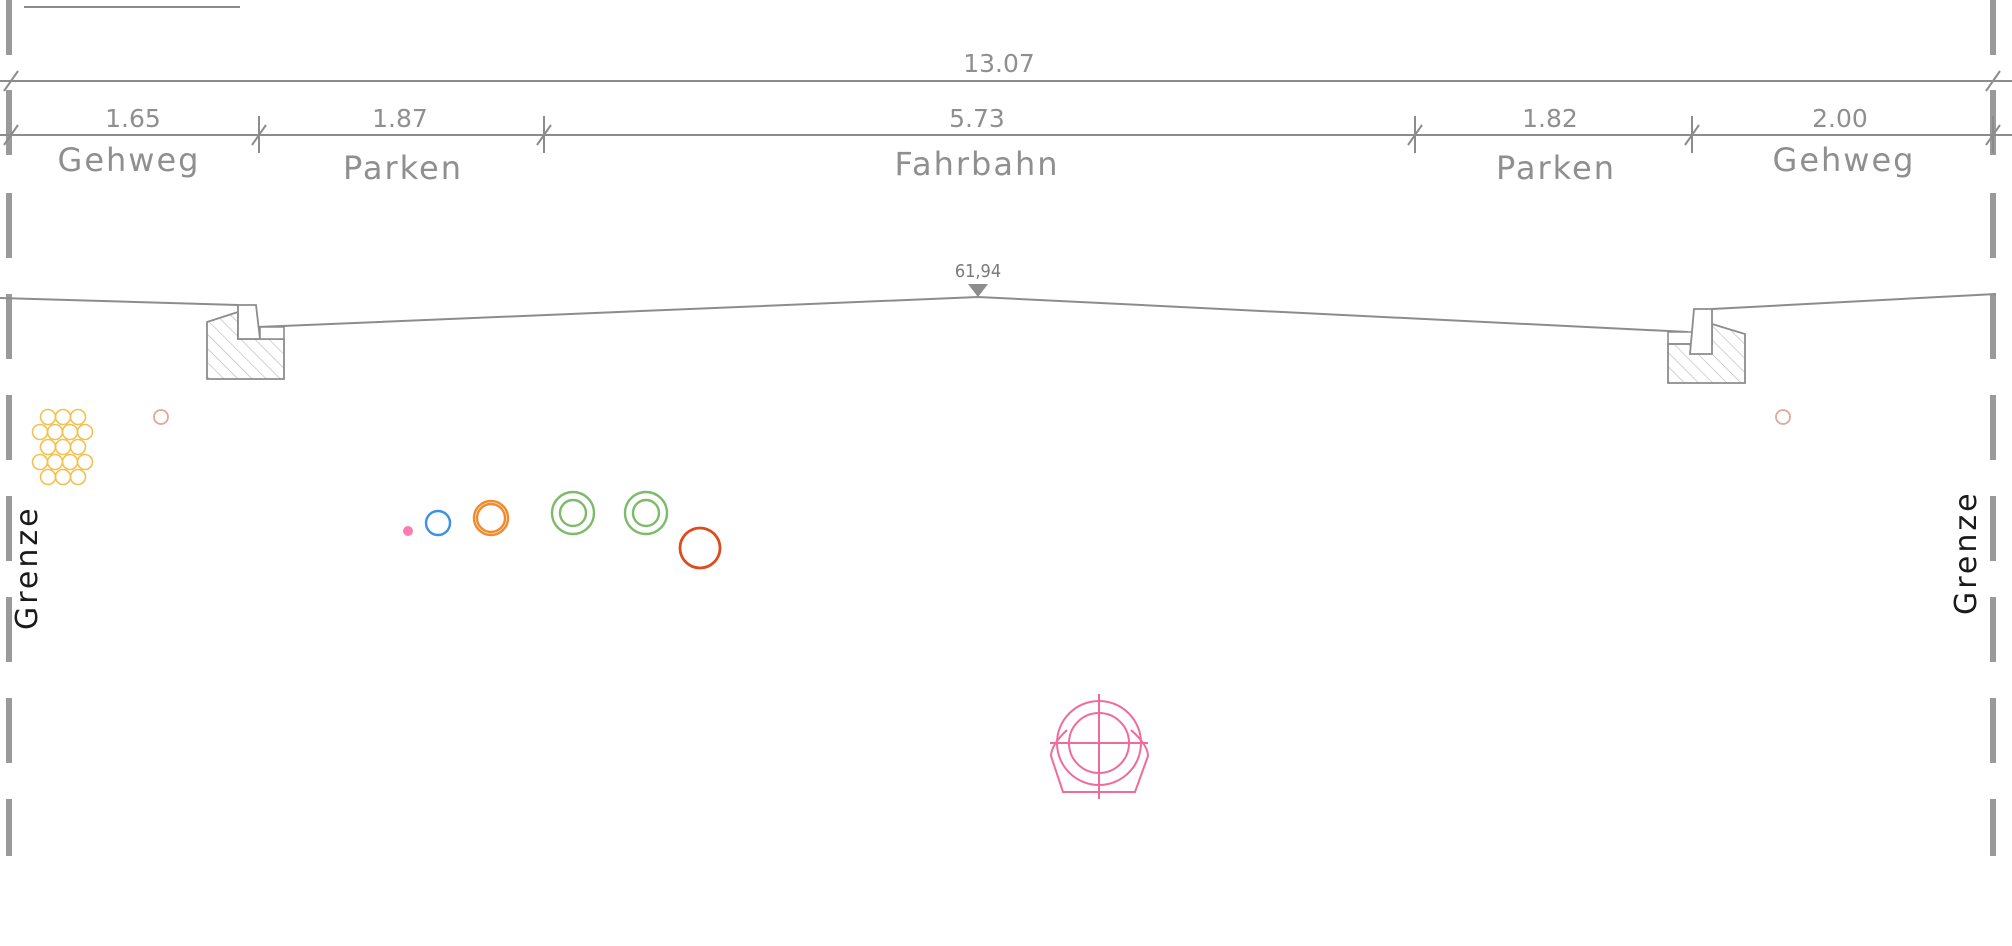  What do you see at coordinates (1556, 168) in the screenshot?
I see `zone-label-parken-right: Parken` at bounding box center [1556, 168].